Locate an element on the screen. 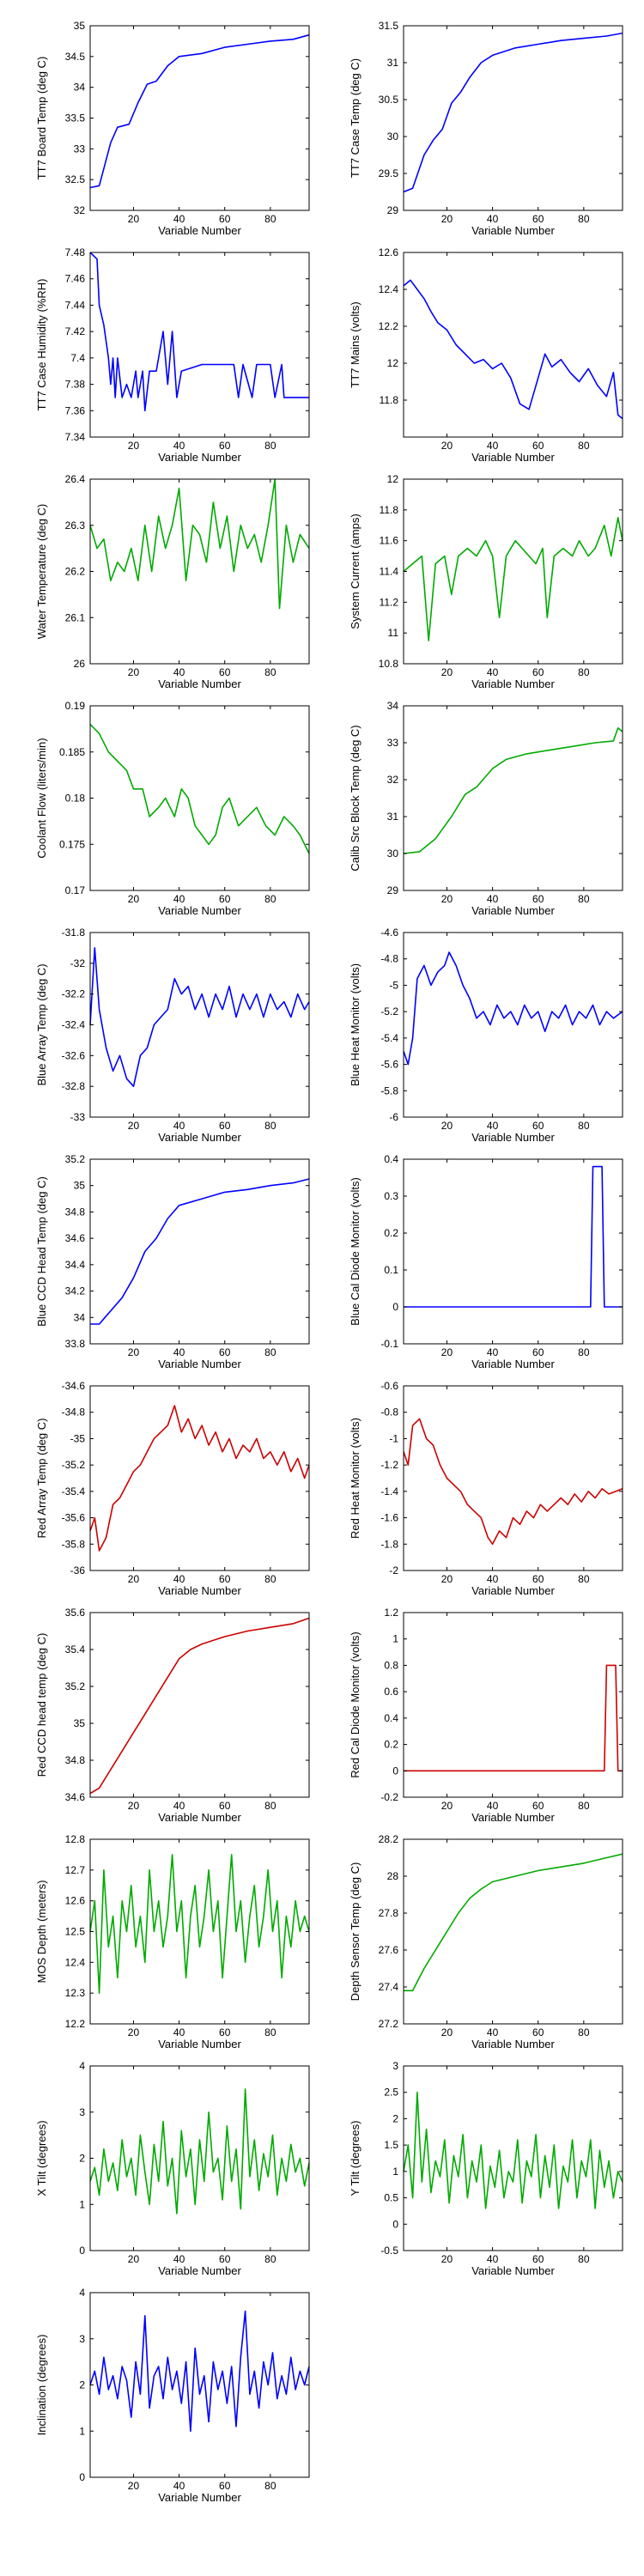 The width and height of the screenshot is (644, 2576). y-tick-label: 7.46 is located at coordinates (75, 279).